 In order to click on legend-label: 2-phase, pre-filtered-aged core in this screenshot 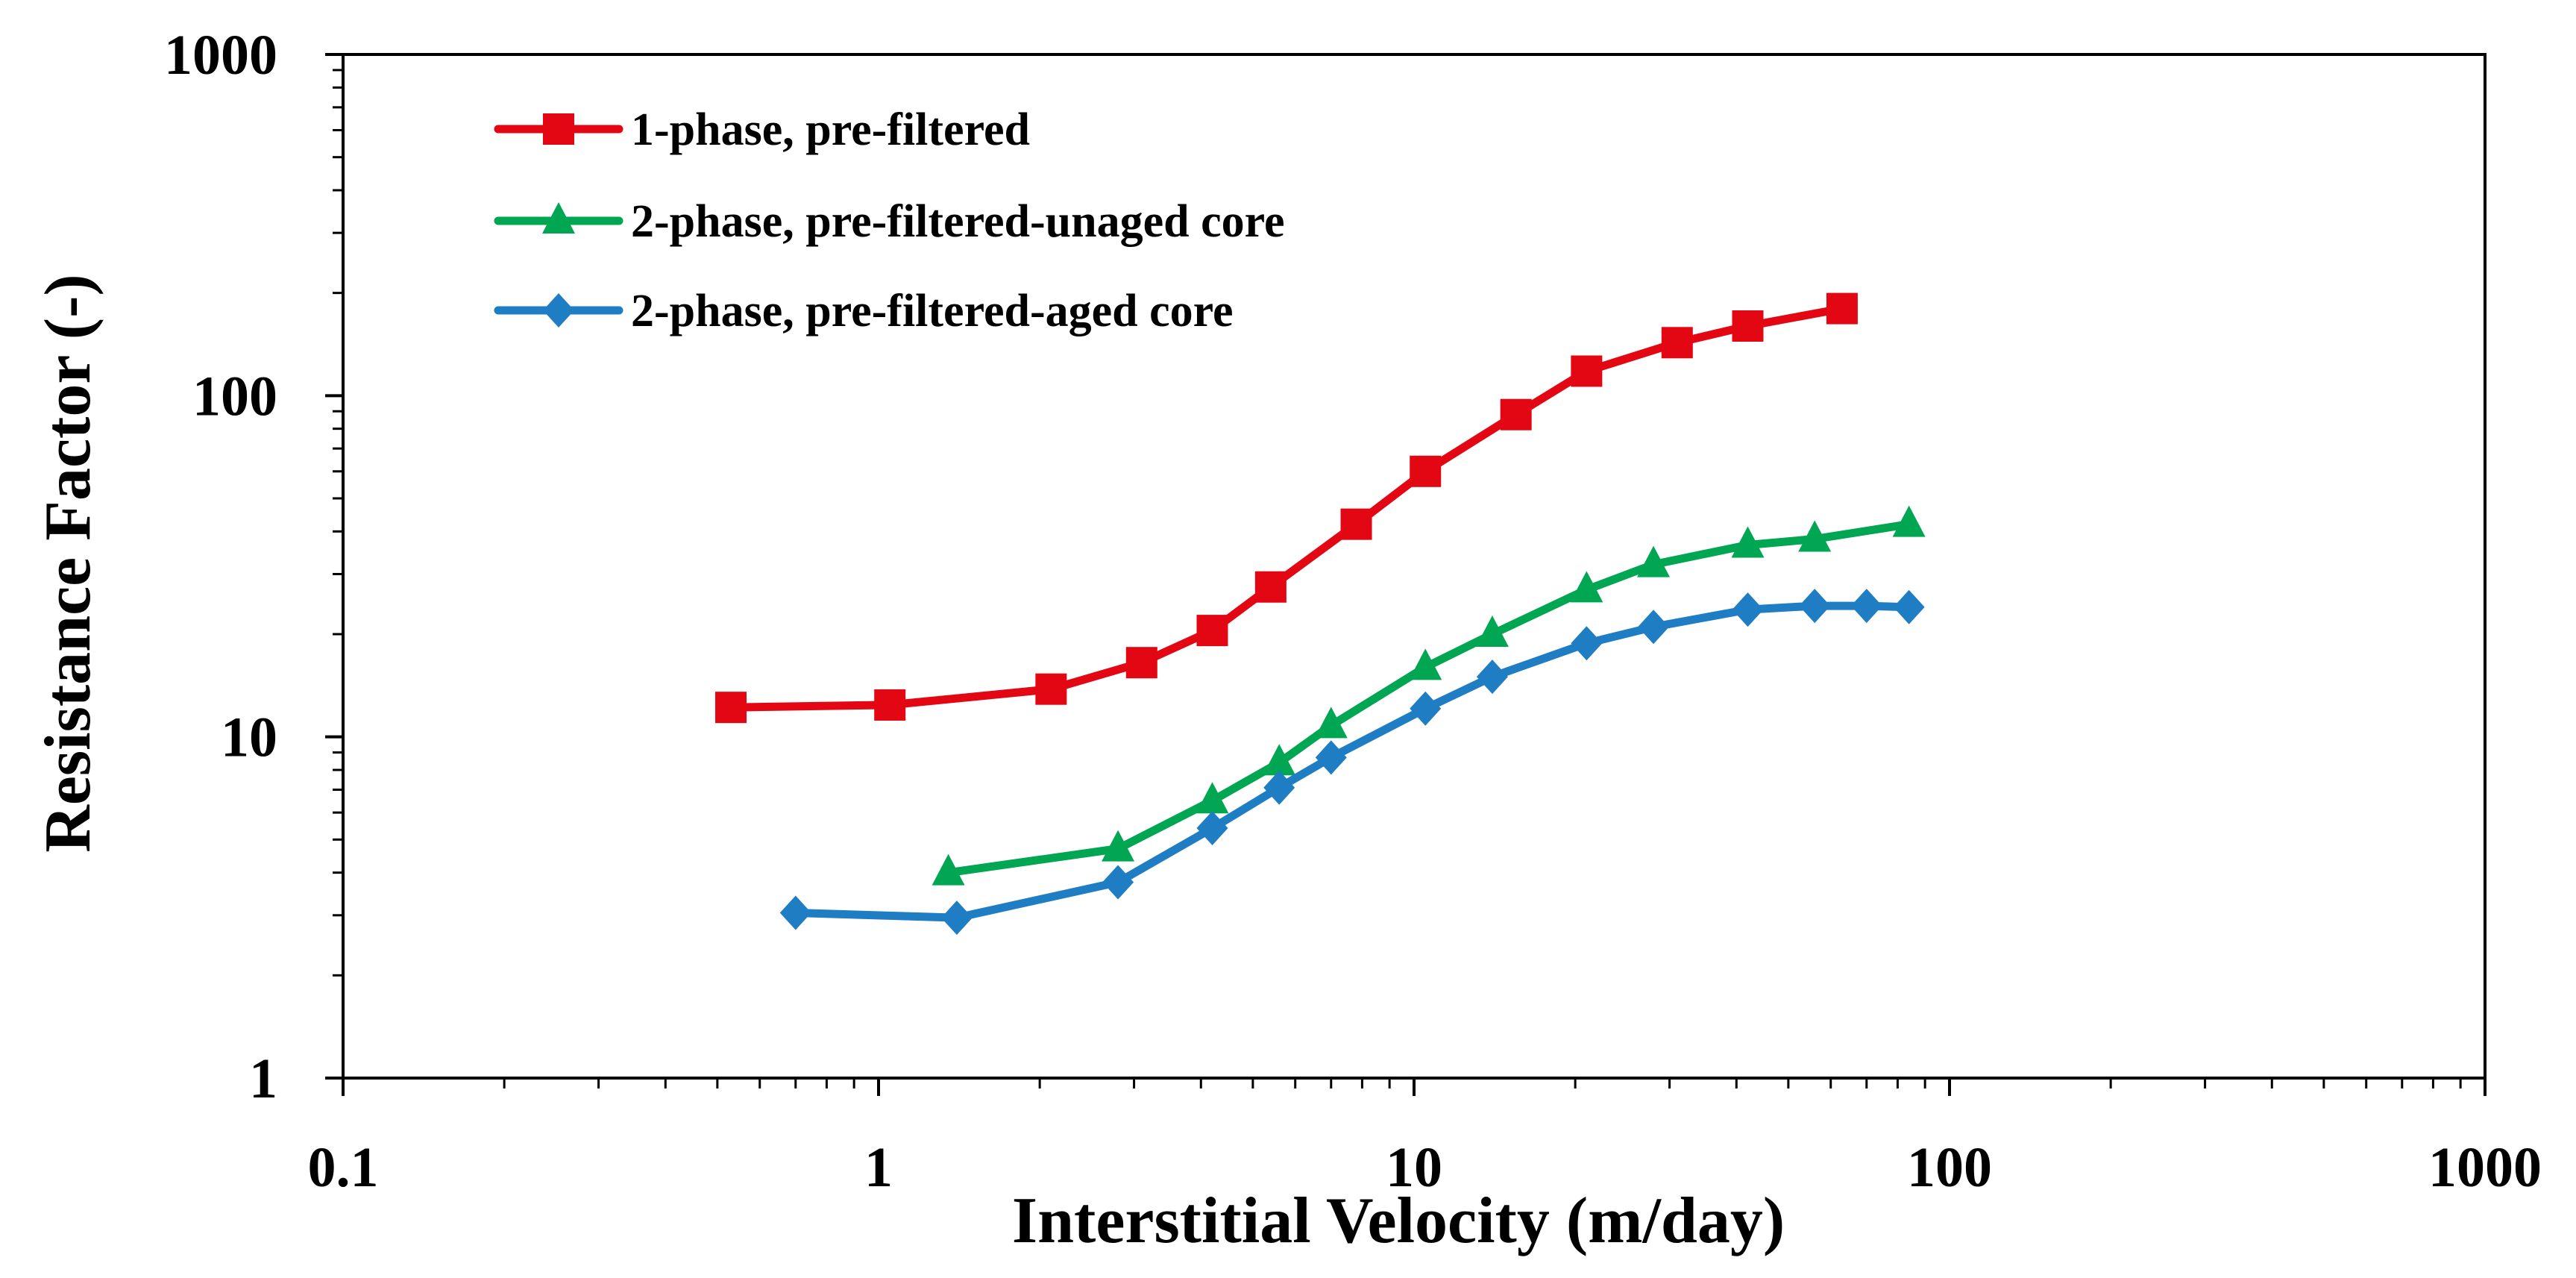, I will do `click(932, 311)`.